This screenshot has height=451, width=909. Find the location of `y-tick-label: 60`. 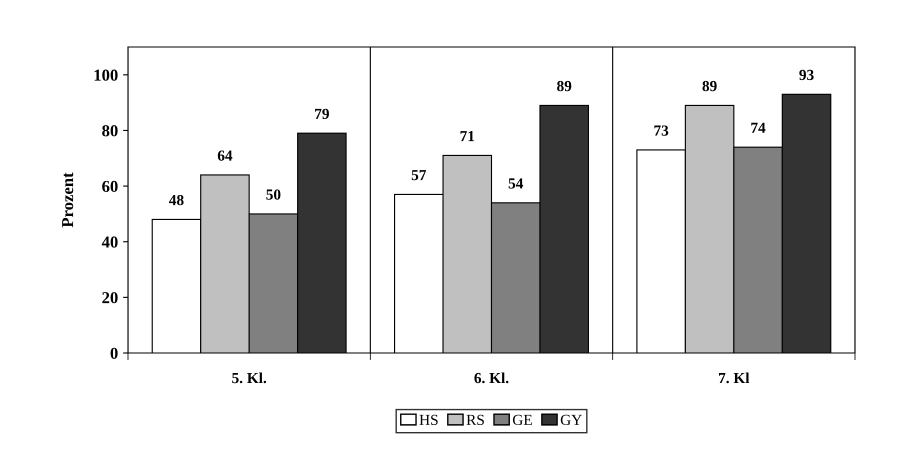

y-tick-label: 60 is located at coordinates (110, 186).